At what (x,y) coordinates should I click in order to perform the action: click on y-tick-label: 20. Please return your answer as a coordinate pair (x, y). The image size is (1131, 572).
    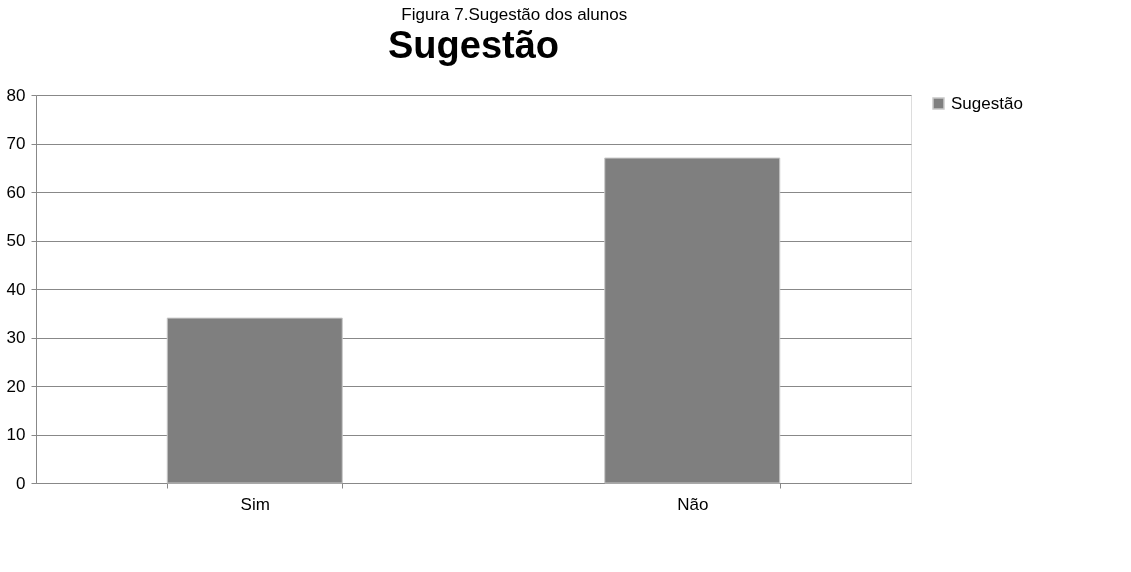
    Looking at the image, I should click on (16, 386).